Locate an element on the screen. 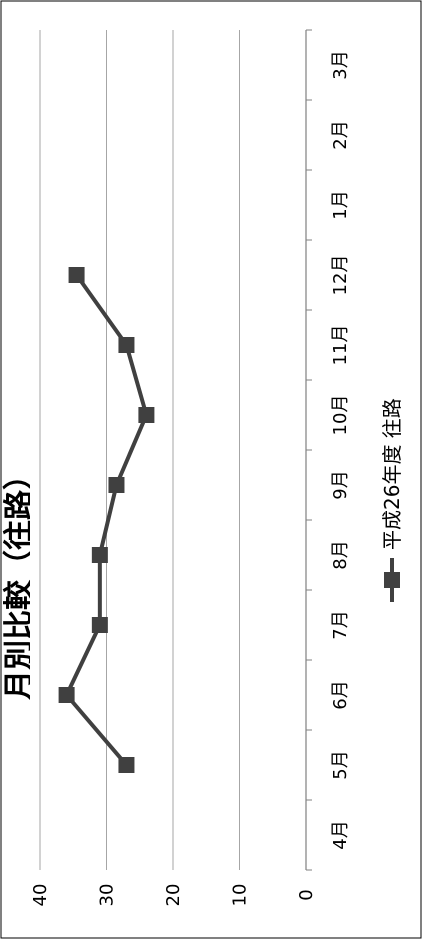  legend-label: 平成26年度 往路 is located at coordinates (392, 474).